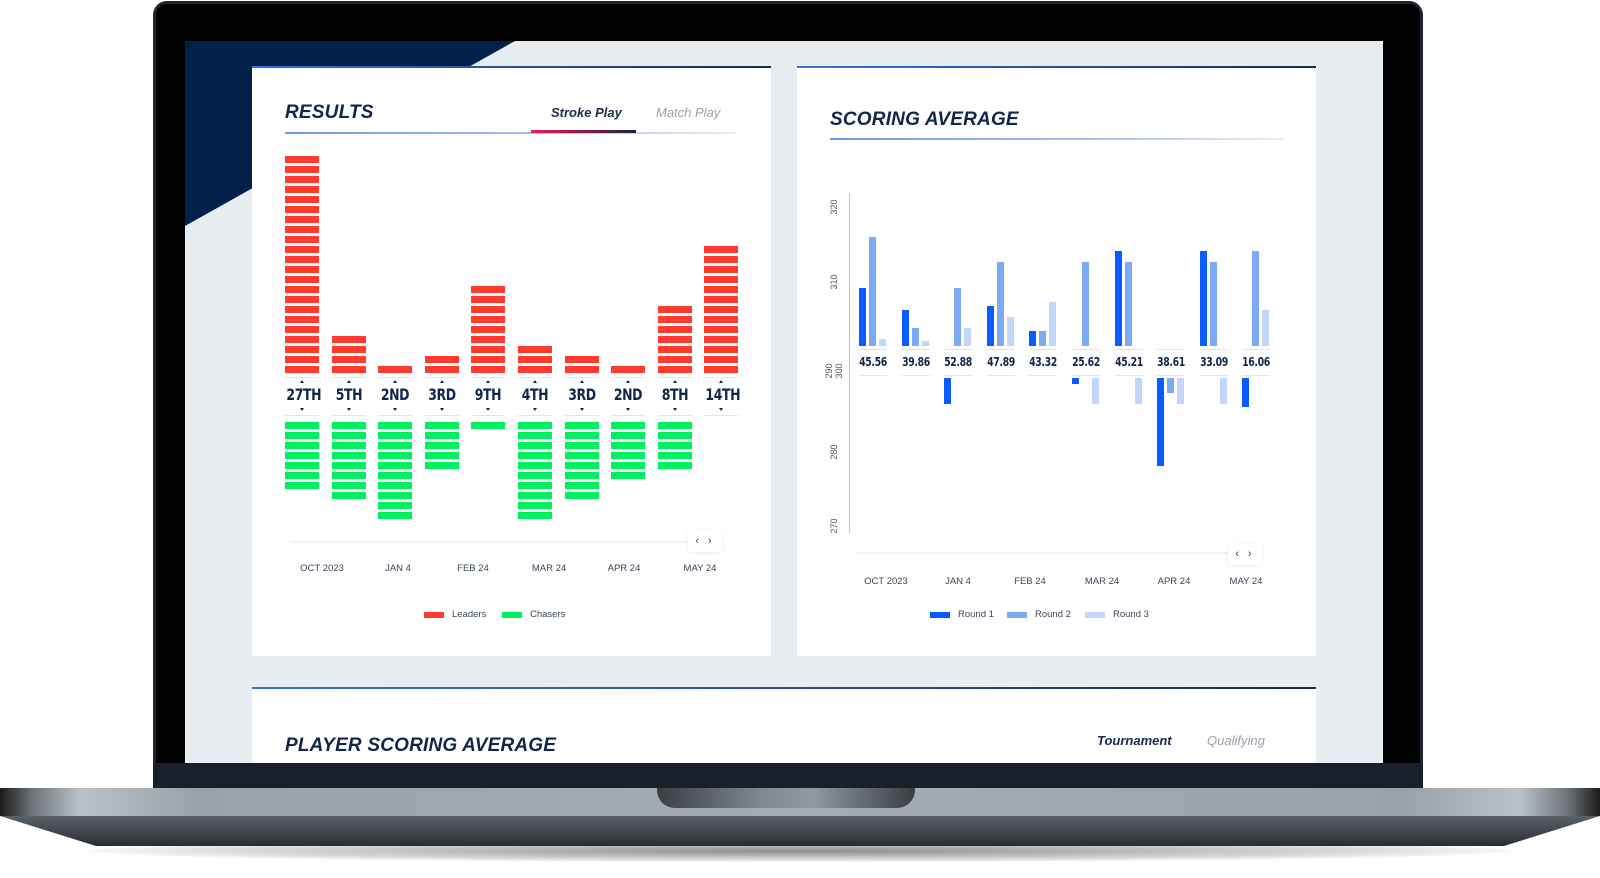 The image size is (1600, 878). What do you see at coordinates (705, 541) in the screenshot?
I see `results-scroll-arrows: ‹ ›` at bounding box center [705, 541].